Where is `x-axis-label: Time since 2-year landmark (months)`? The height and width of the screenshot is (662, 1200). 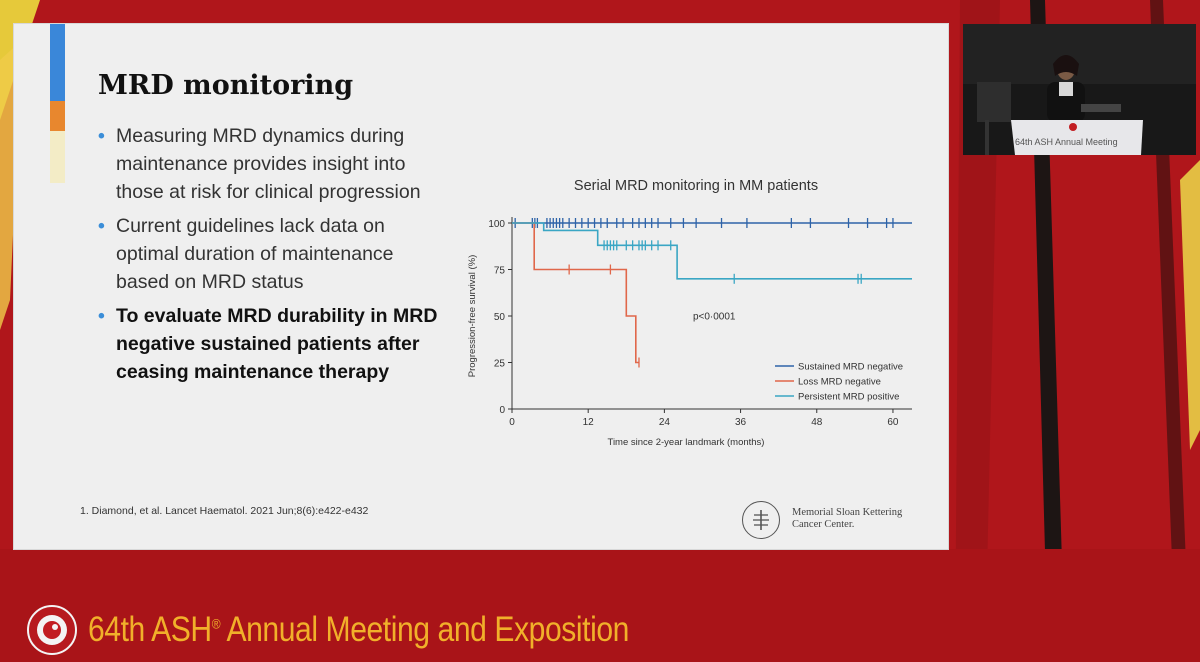
x-axis-label: Time since 2-year landmark (months) is located at coordinates (686, 442).